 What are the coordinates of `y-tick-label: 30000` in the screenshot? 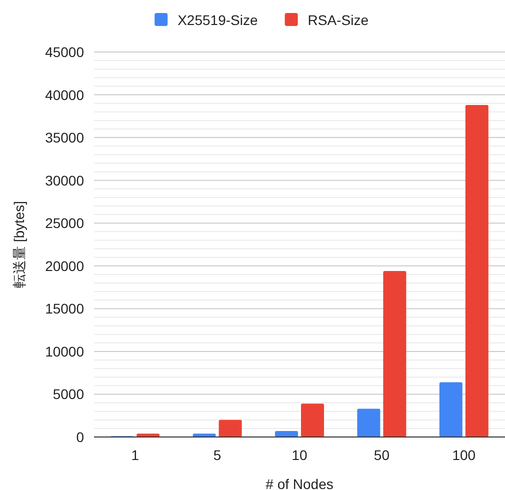 It's located at (64, 180).